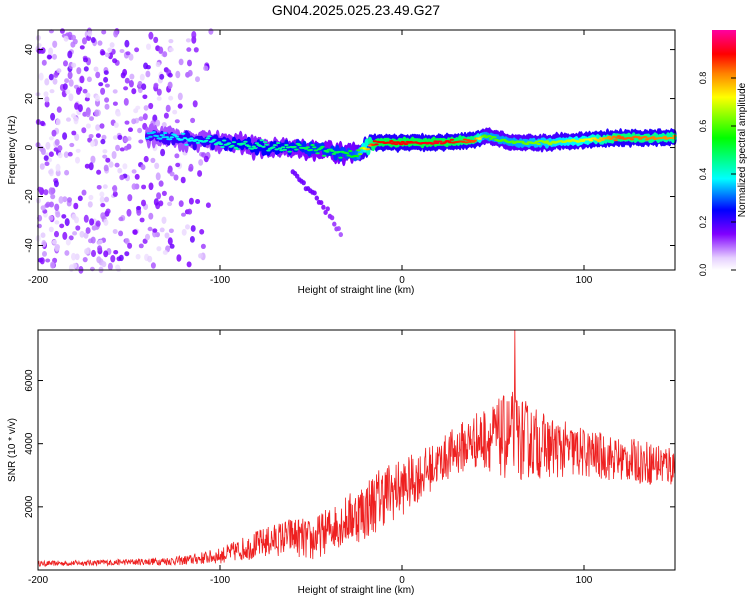  I want to click on snr-xlabel: Height of straight line (km), so click(356, 590).